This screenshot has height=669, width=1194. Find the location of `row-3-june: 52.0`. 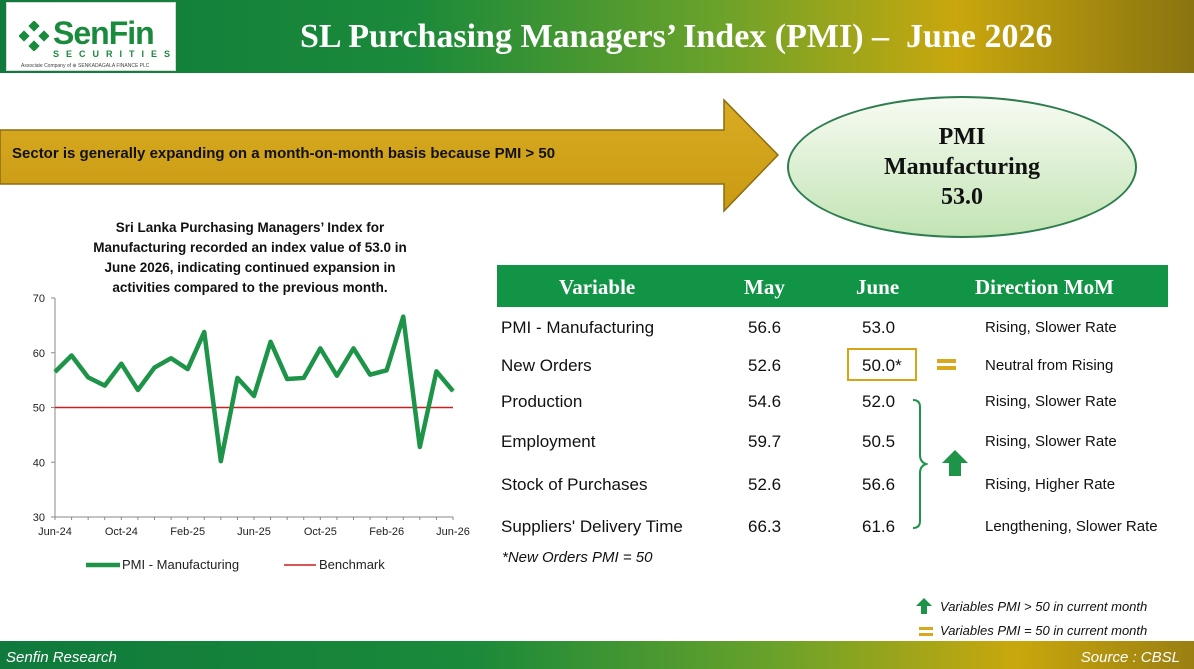

row-3-june: 52.0 is located at coordinates (879, 401).